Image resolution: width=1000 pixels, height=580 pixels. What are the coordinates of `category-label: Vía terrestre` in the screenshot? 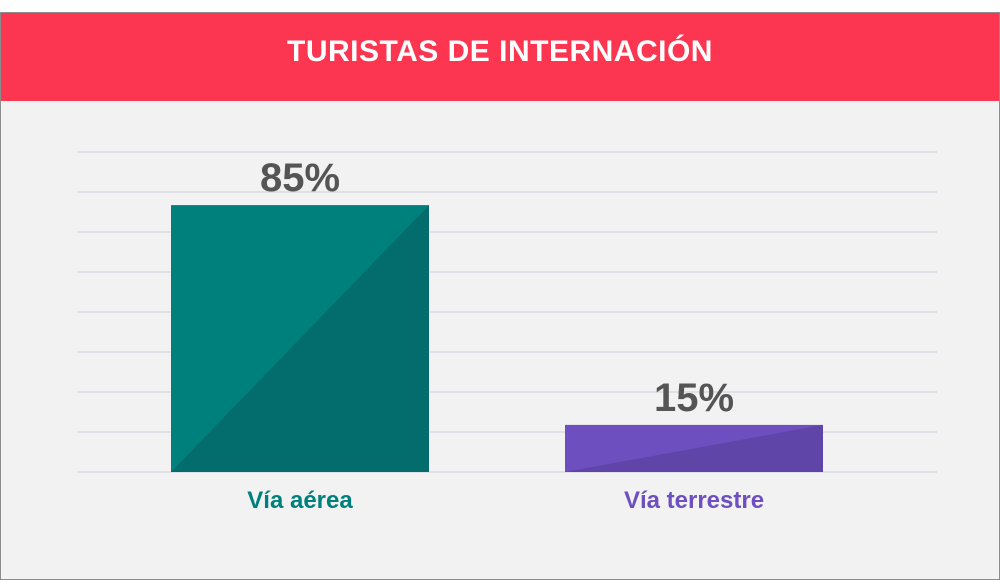 It's located at (694, 500).